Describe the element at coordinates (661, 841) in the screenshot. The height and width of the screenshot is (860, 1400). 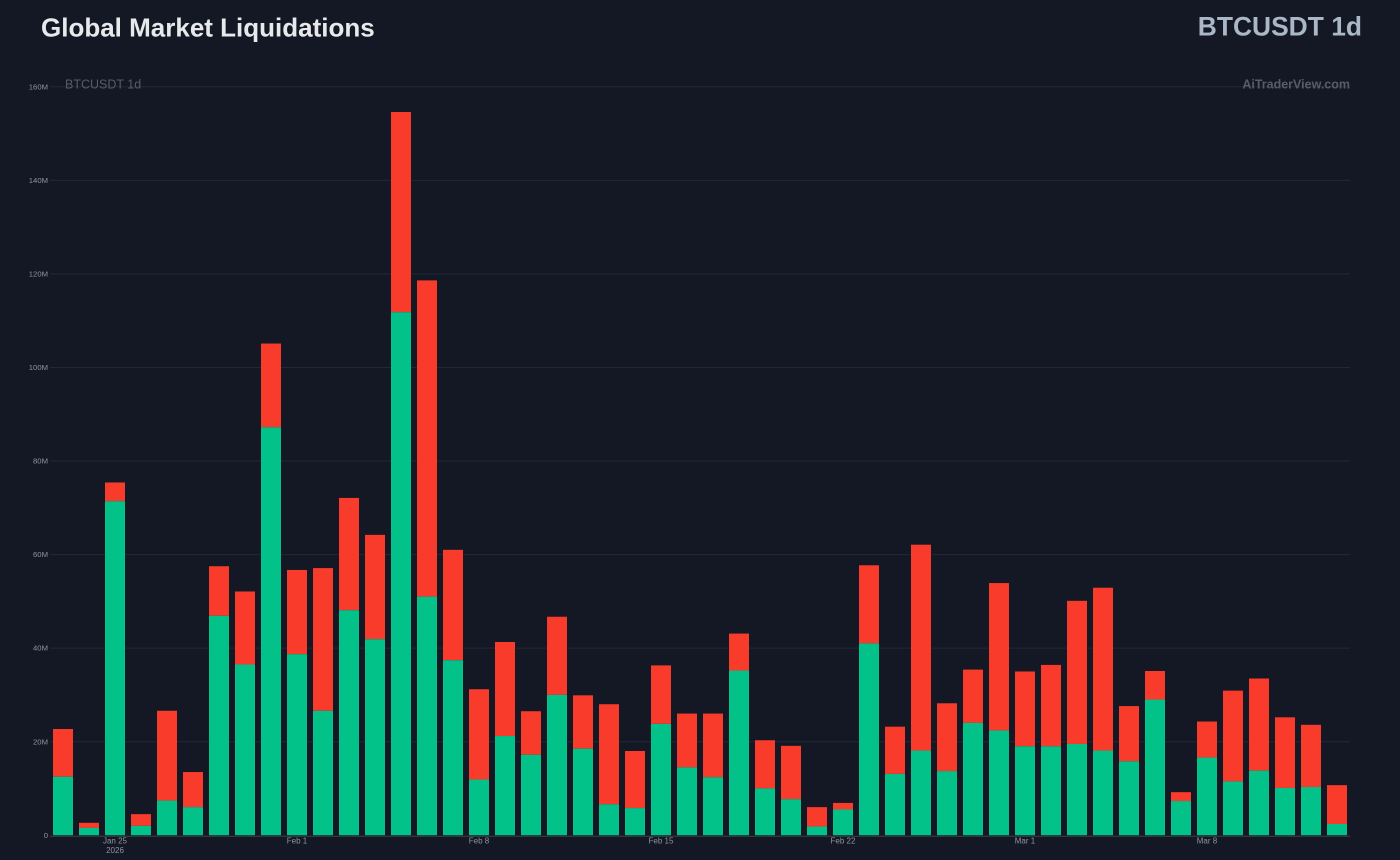
I see `svg-text: Feb 15` at that location.